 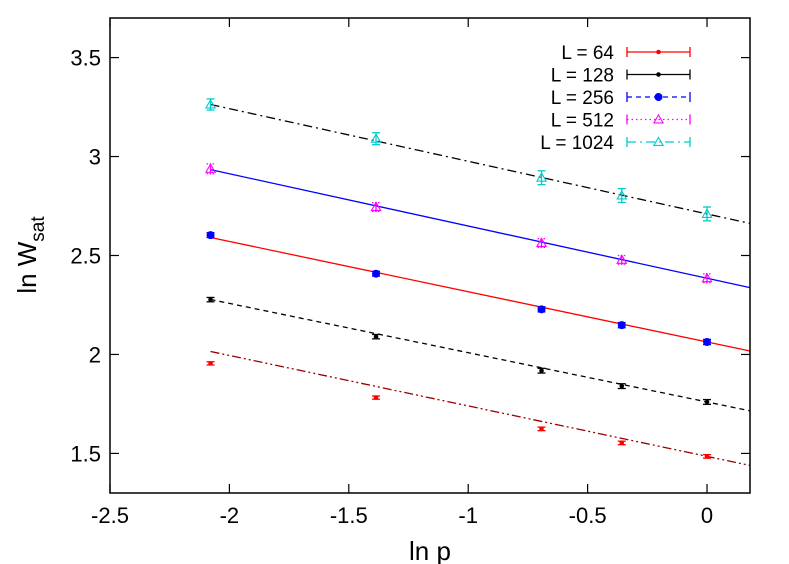 I want to click on legend-item: L = 1024, so click(x=615, y=143).